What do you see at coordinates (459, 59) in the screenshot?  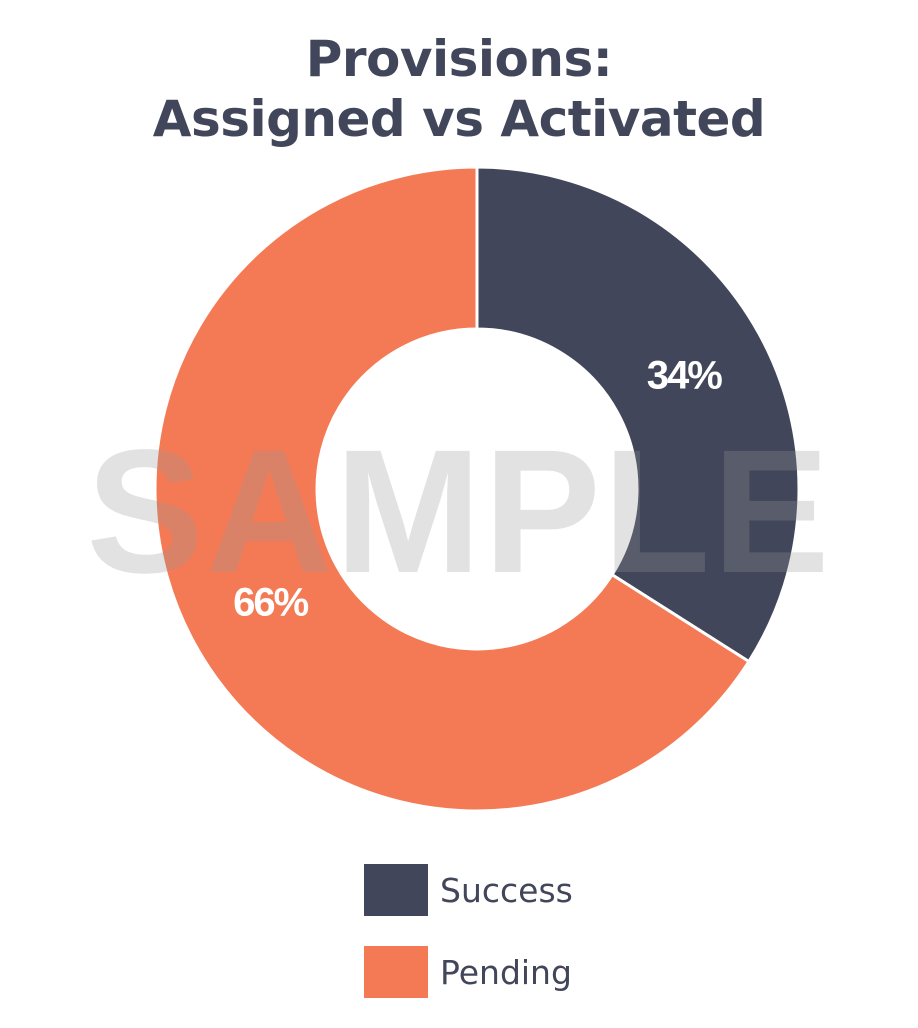 I see `chart-title-line-1: Provisions:` at bounding box center [459, 59].